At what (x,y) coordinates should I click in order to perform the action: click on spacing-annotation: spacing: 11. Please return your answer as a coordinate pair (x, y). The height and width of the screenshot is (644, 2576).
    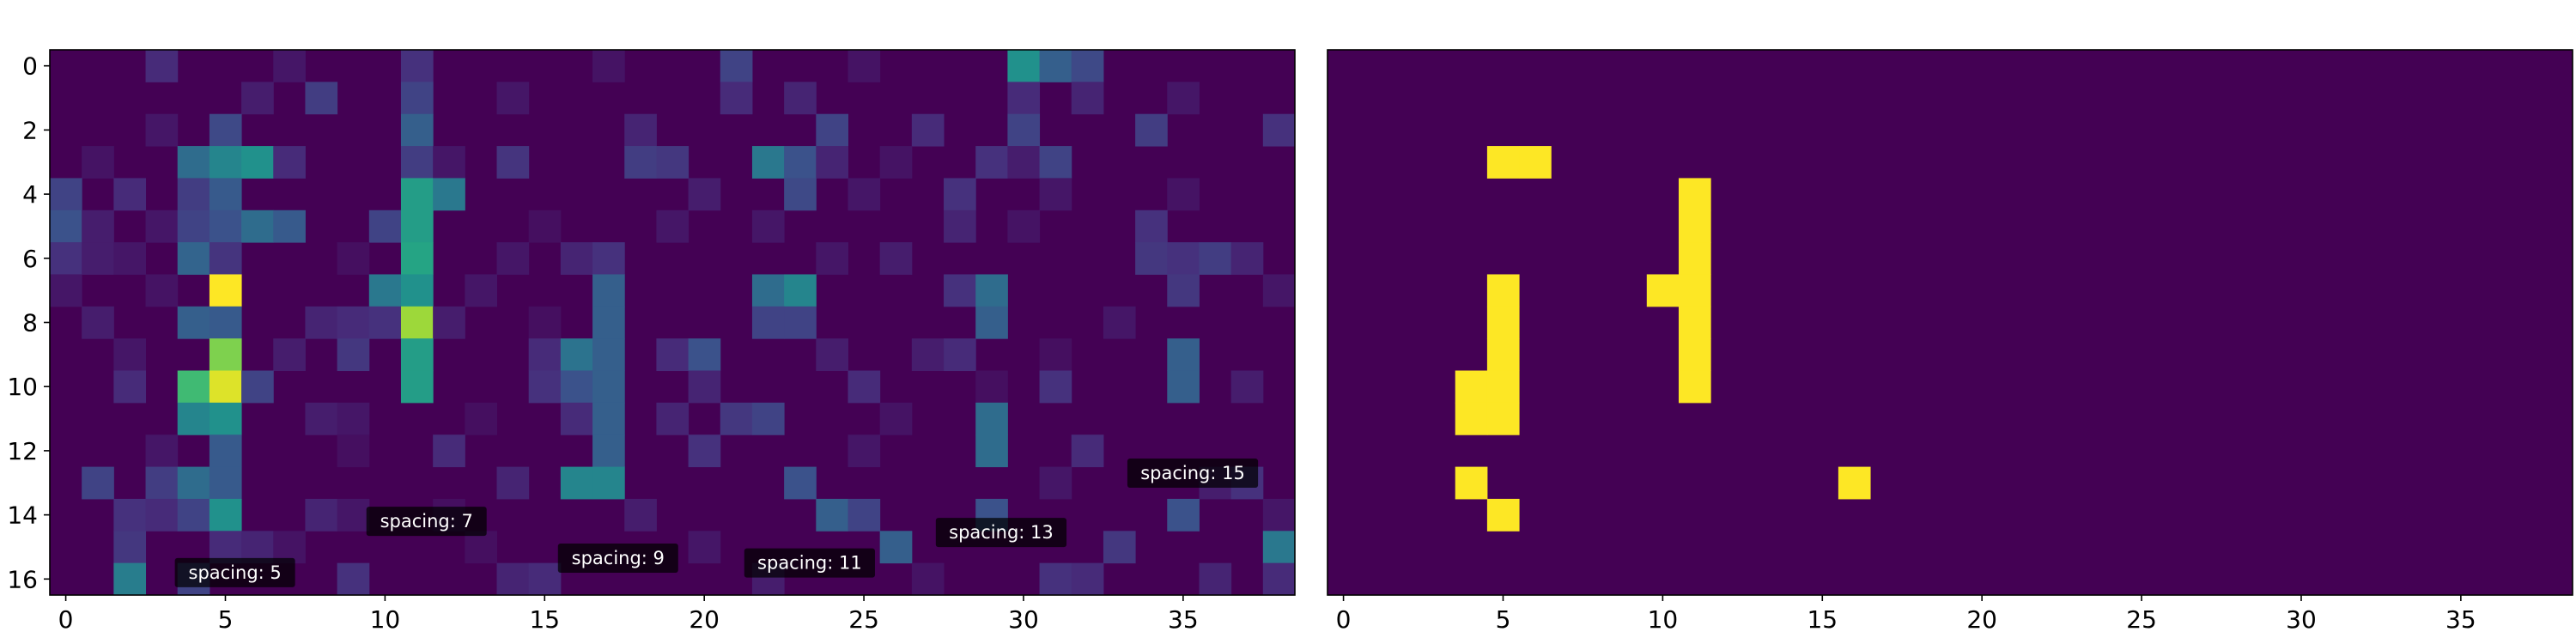
    Looking at the image, I should click on (810, 563).